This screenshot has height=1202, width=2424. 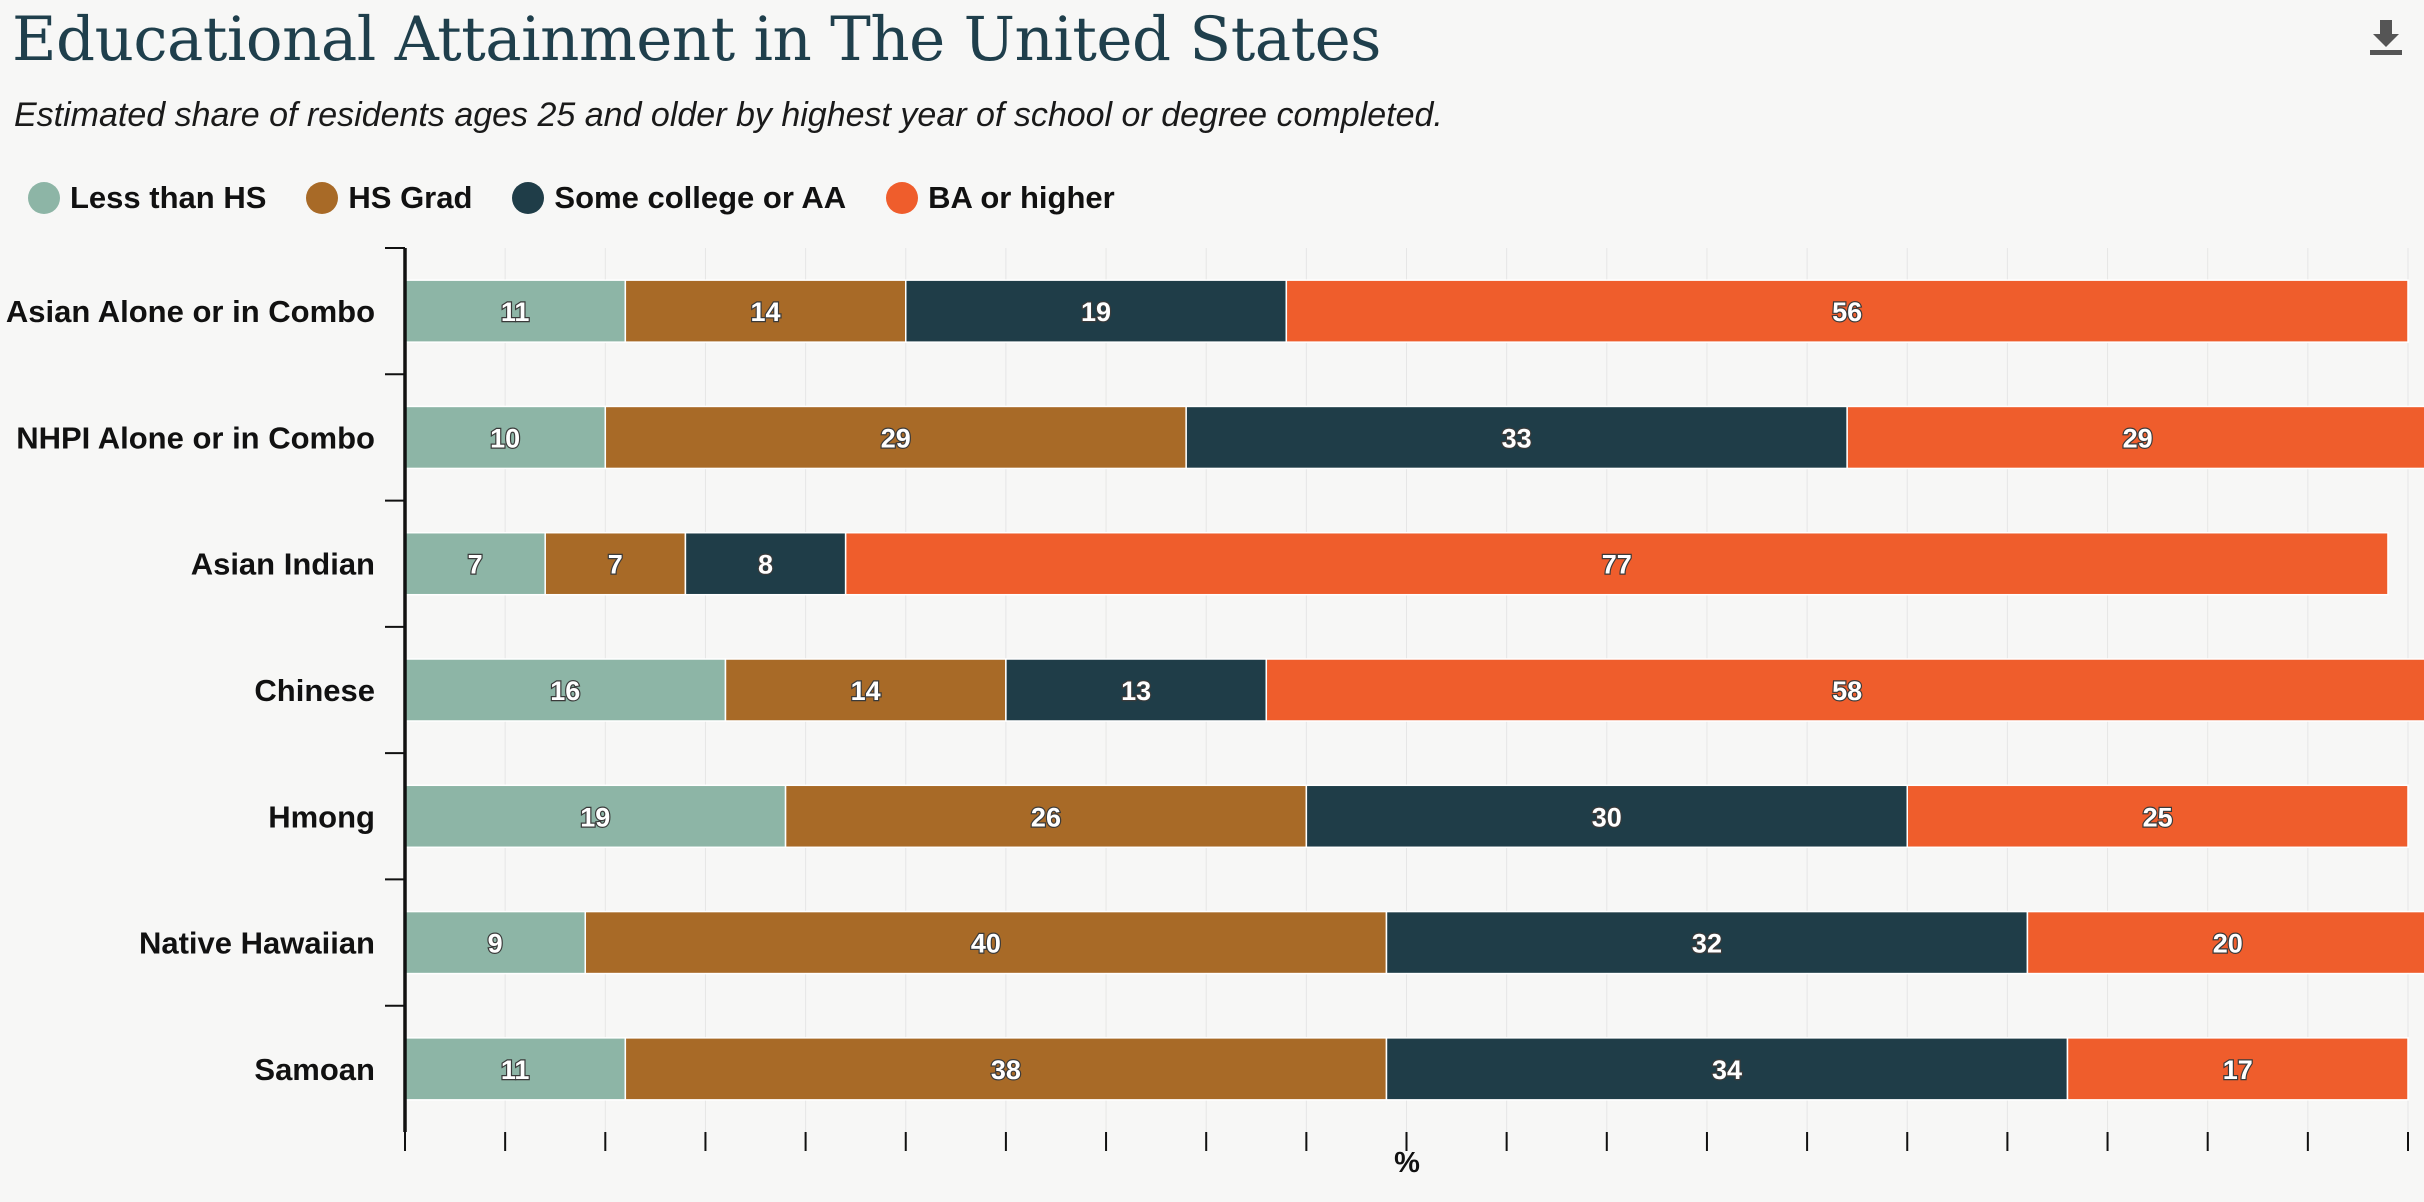 I want to click on legend-label: HS Grad, so click(x=410, y=197).